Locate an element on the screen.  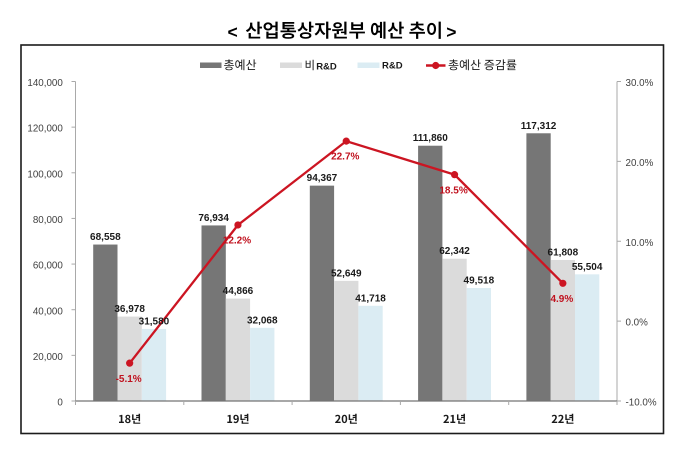
svg-text: 94,367 is located at coordinates (322, 178).